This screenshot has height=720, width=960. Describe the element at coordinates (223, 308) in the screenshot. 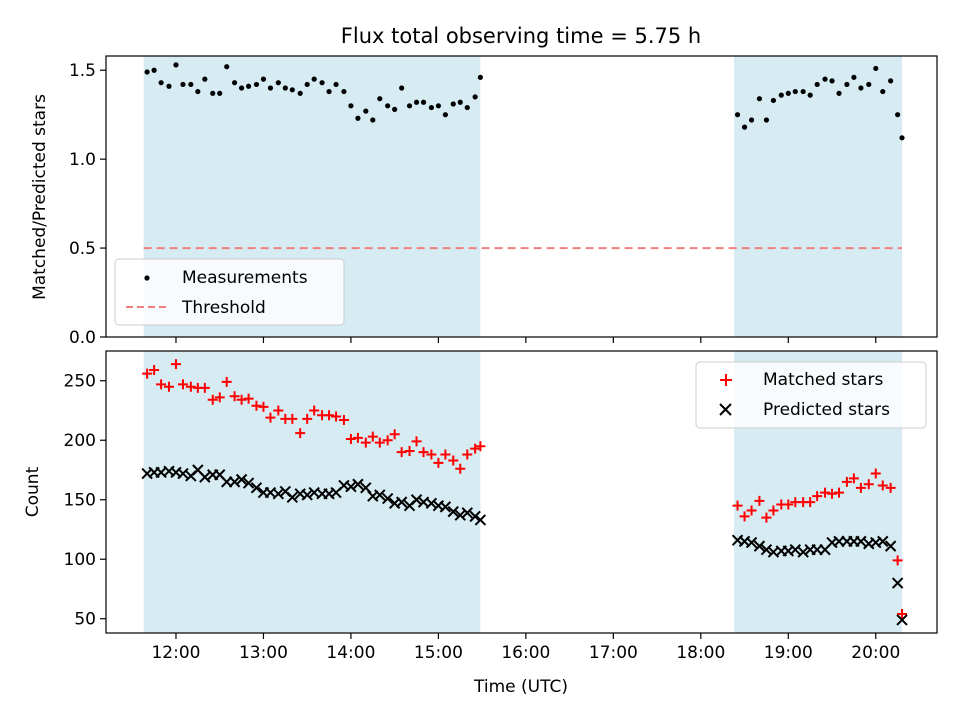

I see `legend-label-threshold: Threshold` at that location.